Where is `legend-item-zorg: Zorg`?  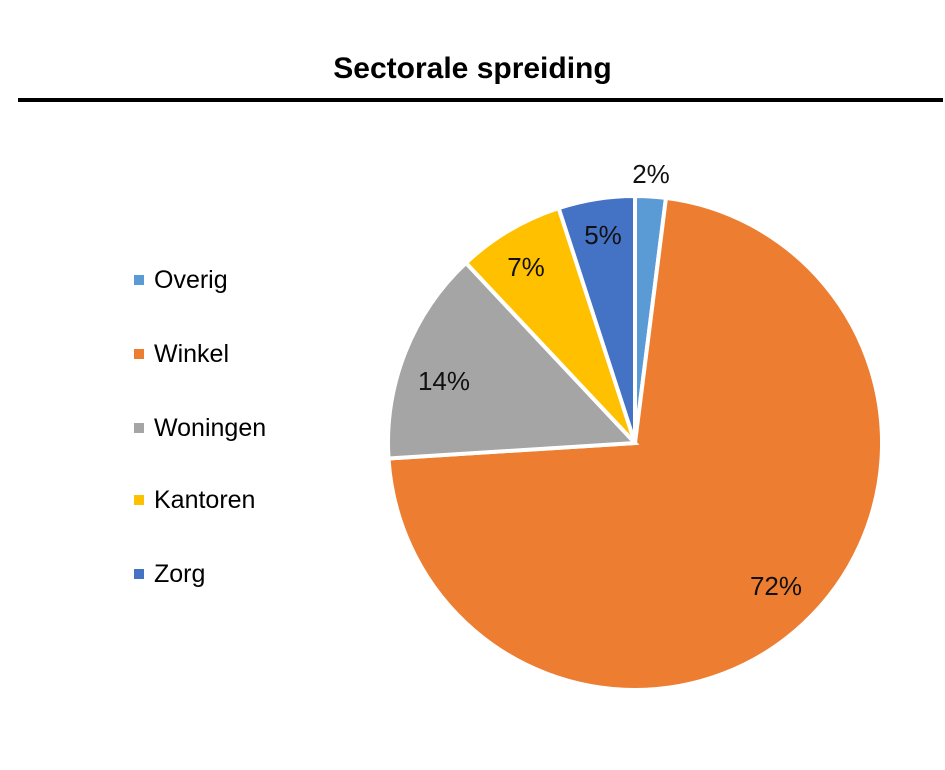
legend-item-zorg: Zorg is located at coordinates (169, 574).